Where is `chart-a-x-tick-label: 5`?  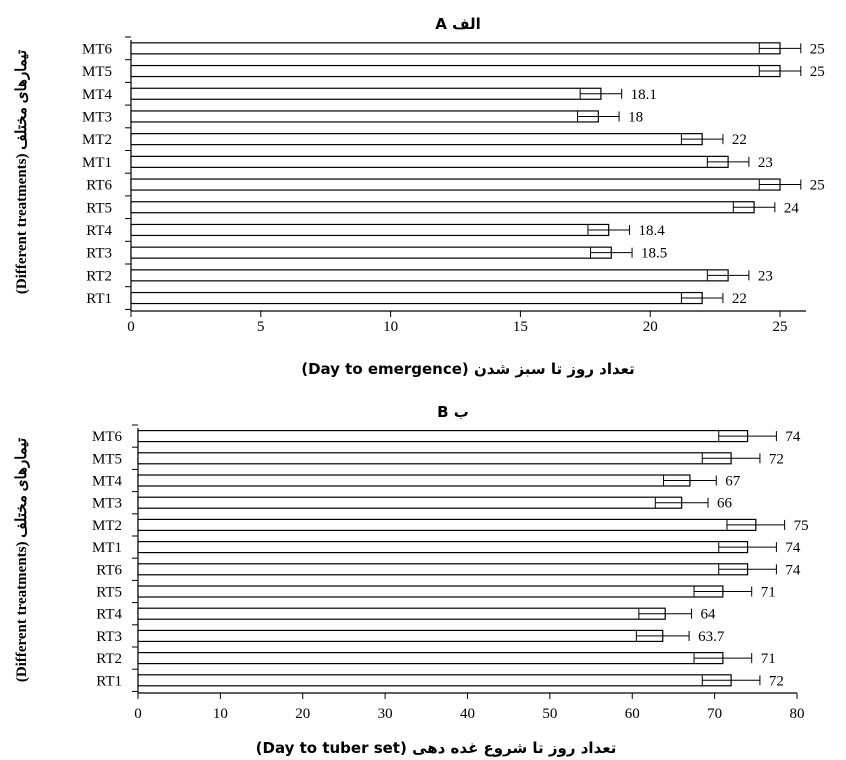
chart-a-x-tick-label: 5 is located at coordinates (261, 327).